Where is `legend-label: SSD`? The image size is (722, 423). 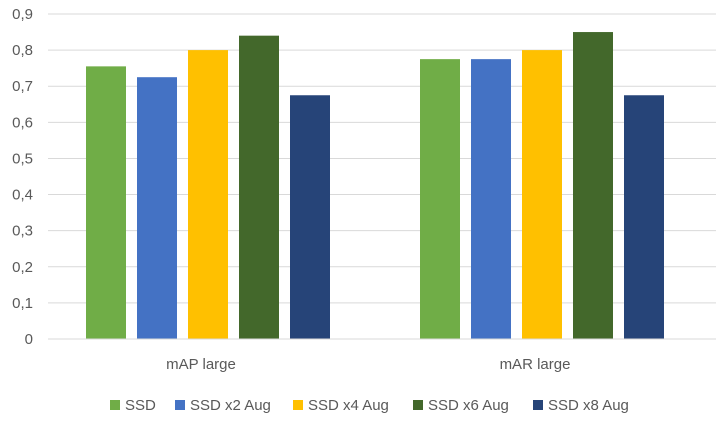
legend-label: SSD is located at coordinates (140, 405).